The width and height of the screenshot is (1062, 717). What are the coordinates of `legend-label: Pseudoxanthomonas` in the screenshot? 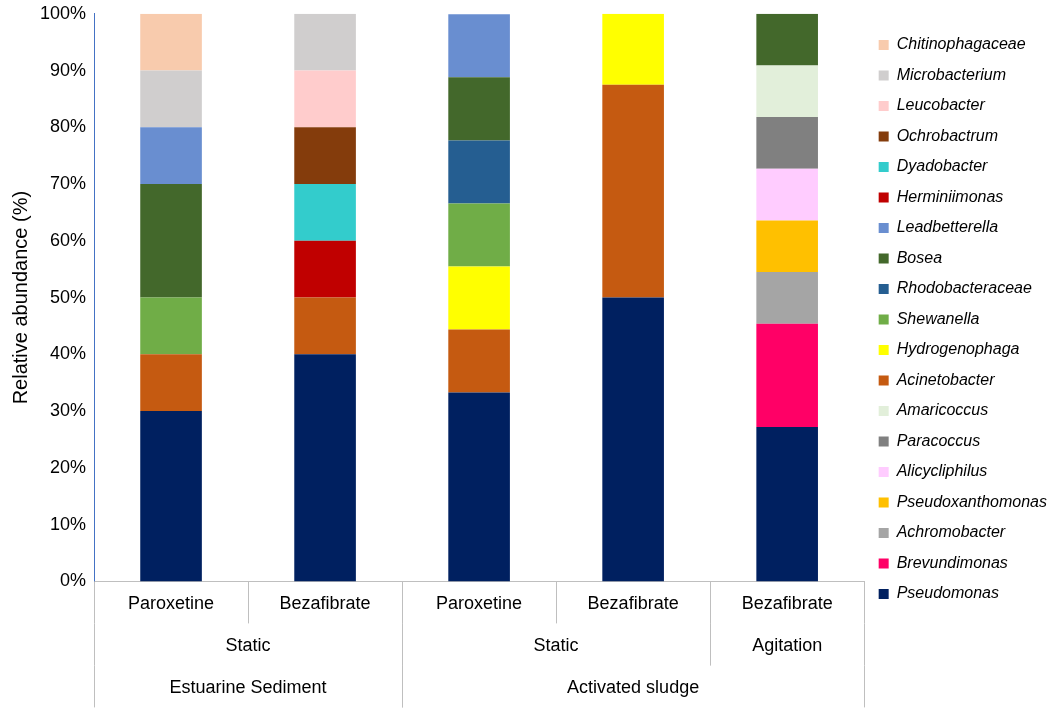 It's located at (971, 501).